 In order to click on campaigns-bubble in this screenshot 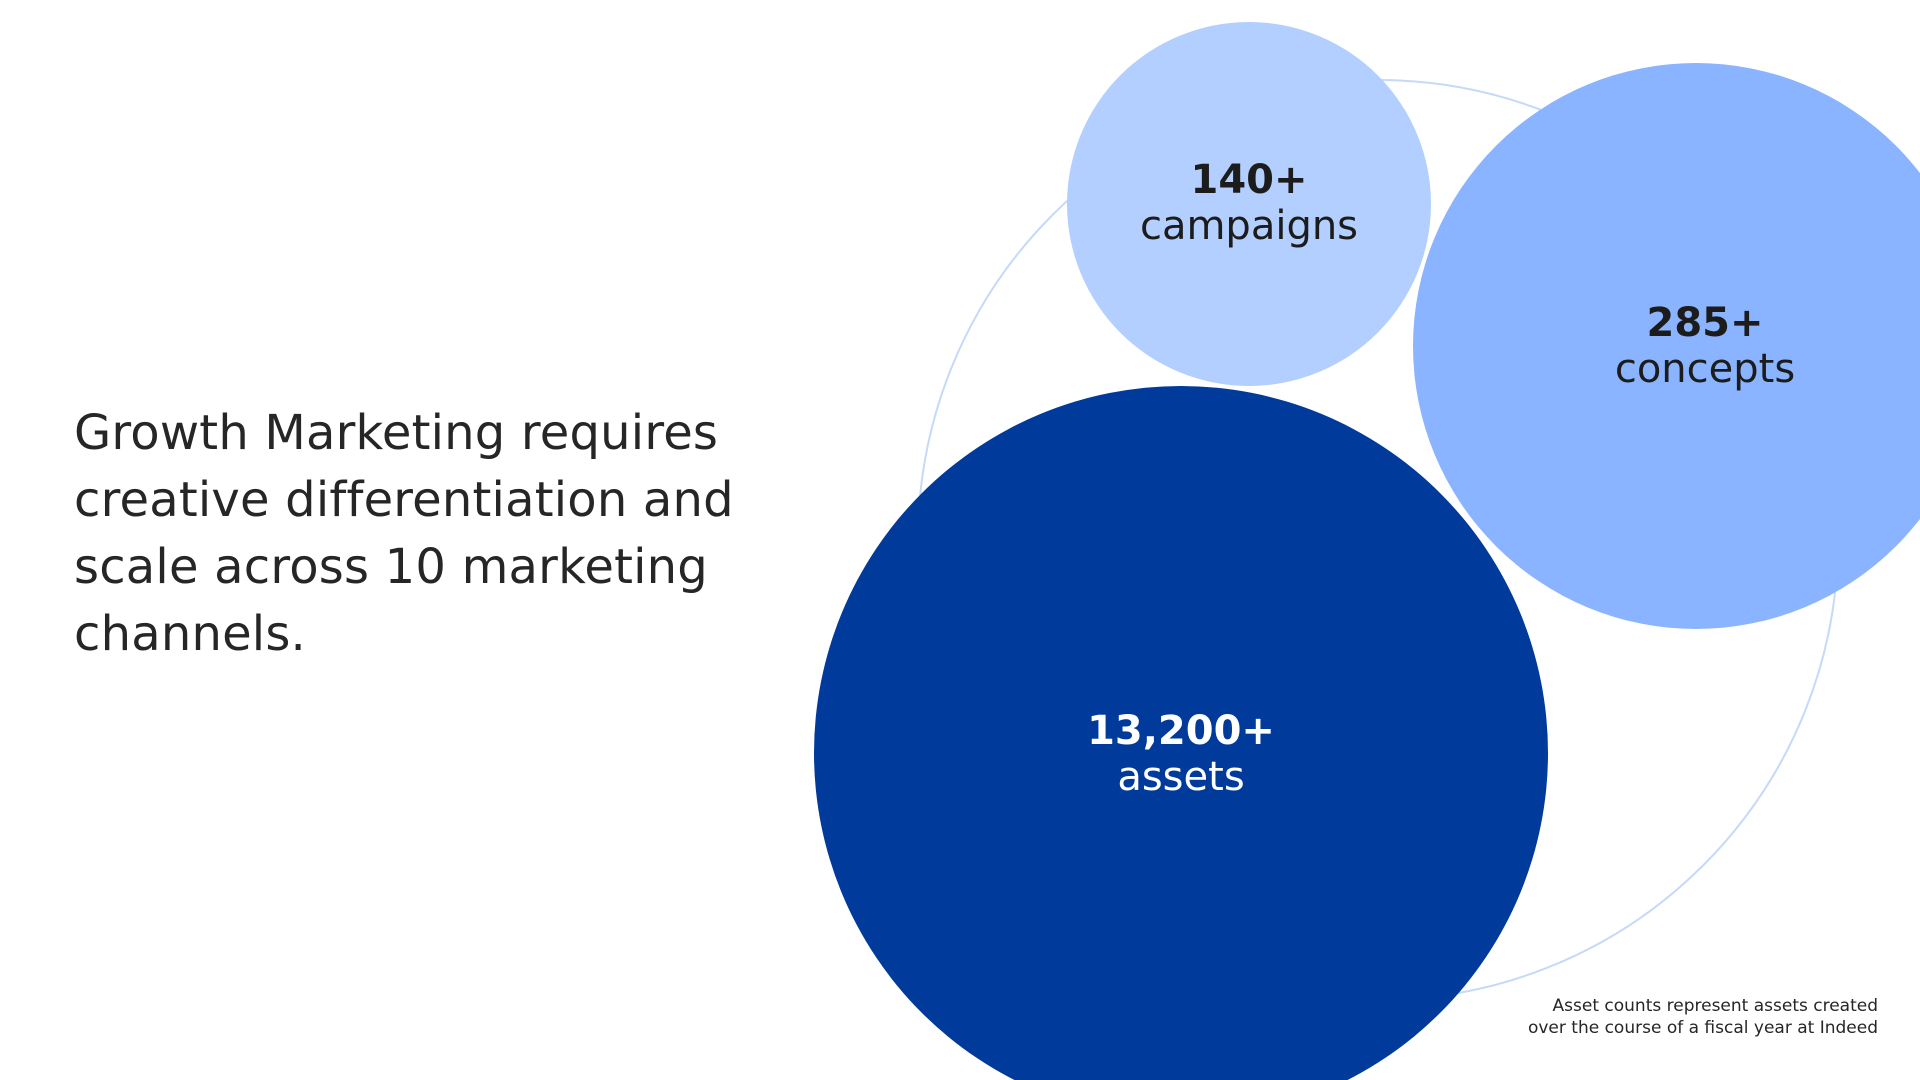, I will do `click(1249, 204)`.